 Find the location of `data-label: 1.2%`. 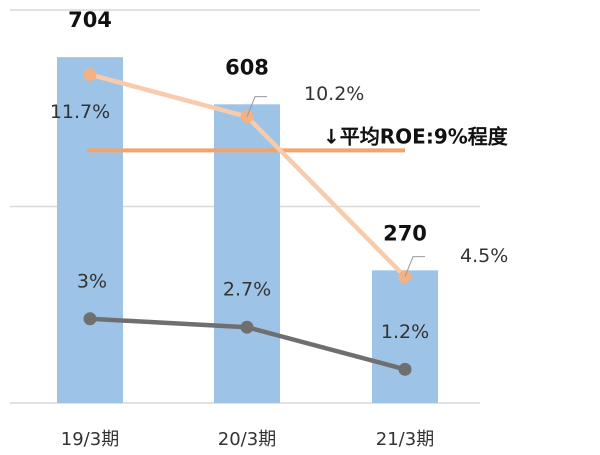

data-label: 1.2% is located at coordinates (405, 332).